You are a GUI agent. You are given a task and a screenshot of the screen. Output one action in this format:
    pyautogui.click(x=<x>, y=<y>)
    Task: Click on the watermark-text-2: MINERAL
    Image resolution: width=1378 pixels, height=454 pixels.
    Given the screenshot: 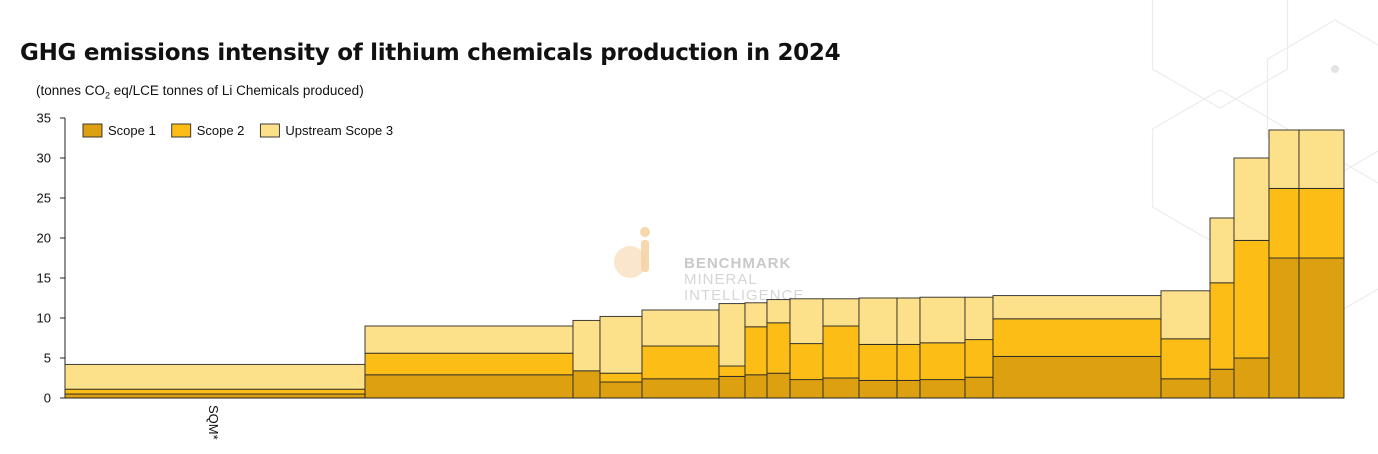 What is the action you would take?
    pyautogui.click(x=721, y=279)
    